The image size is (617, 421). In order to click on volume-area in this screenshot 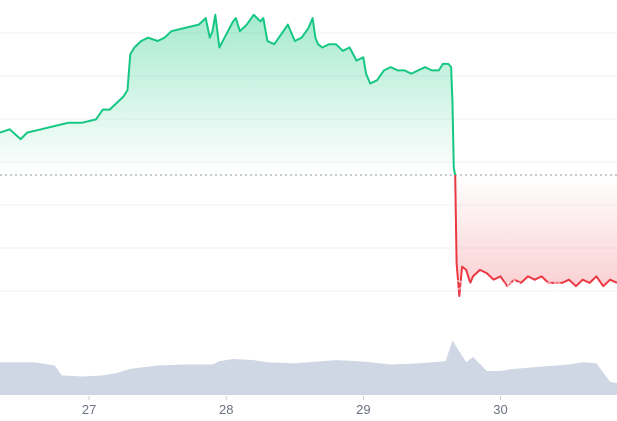, I will do `click(308, 367)`.